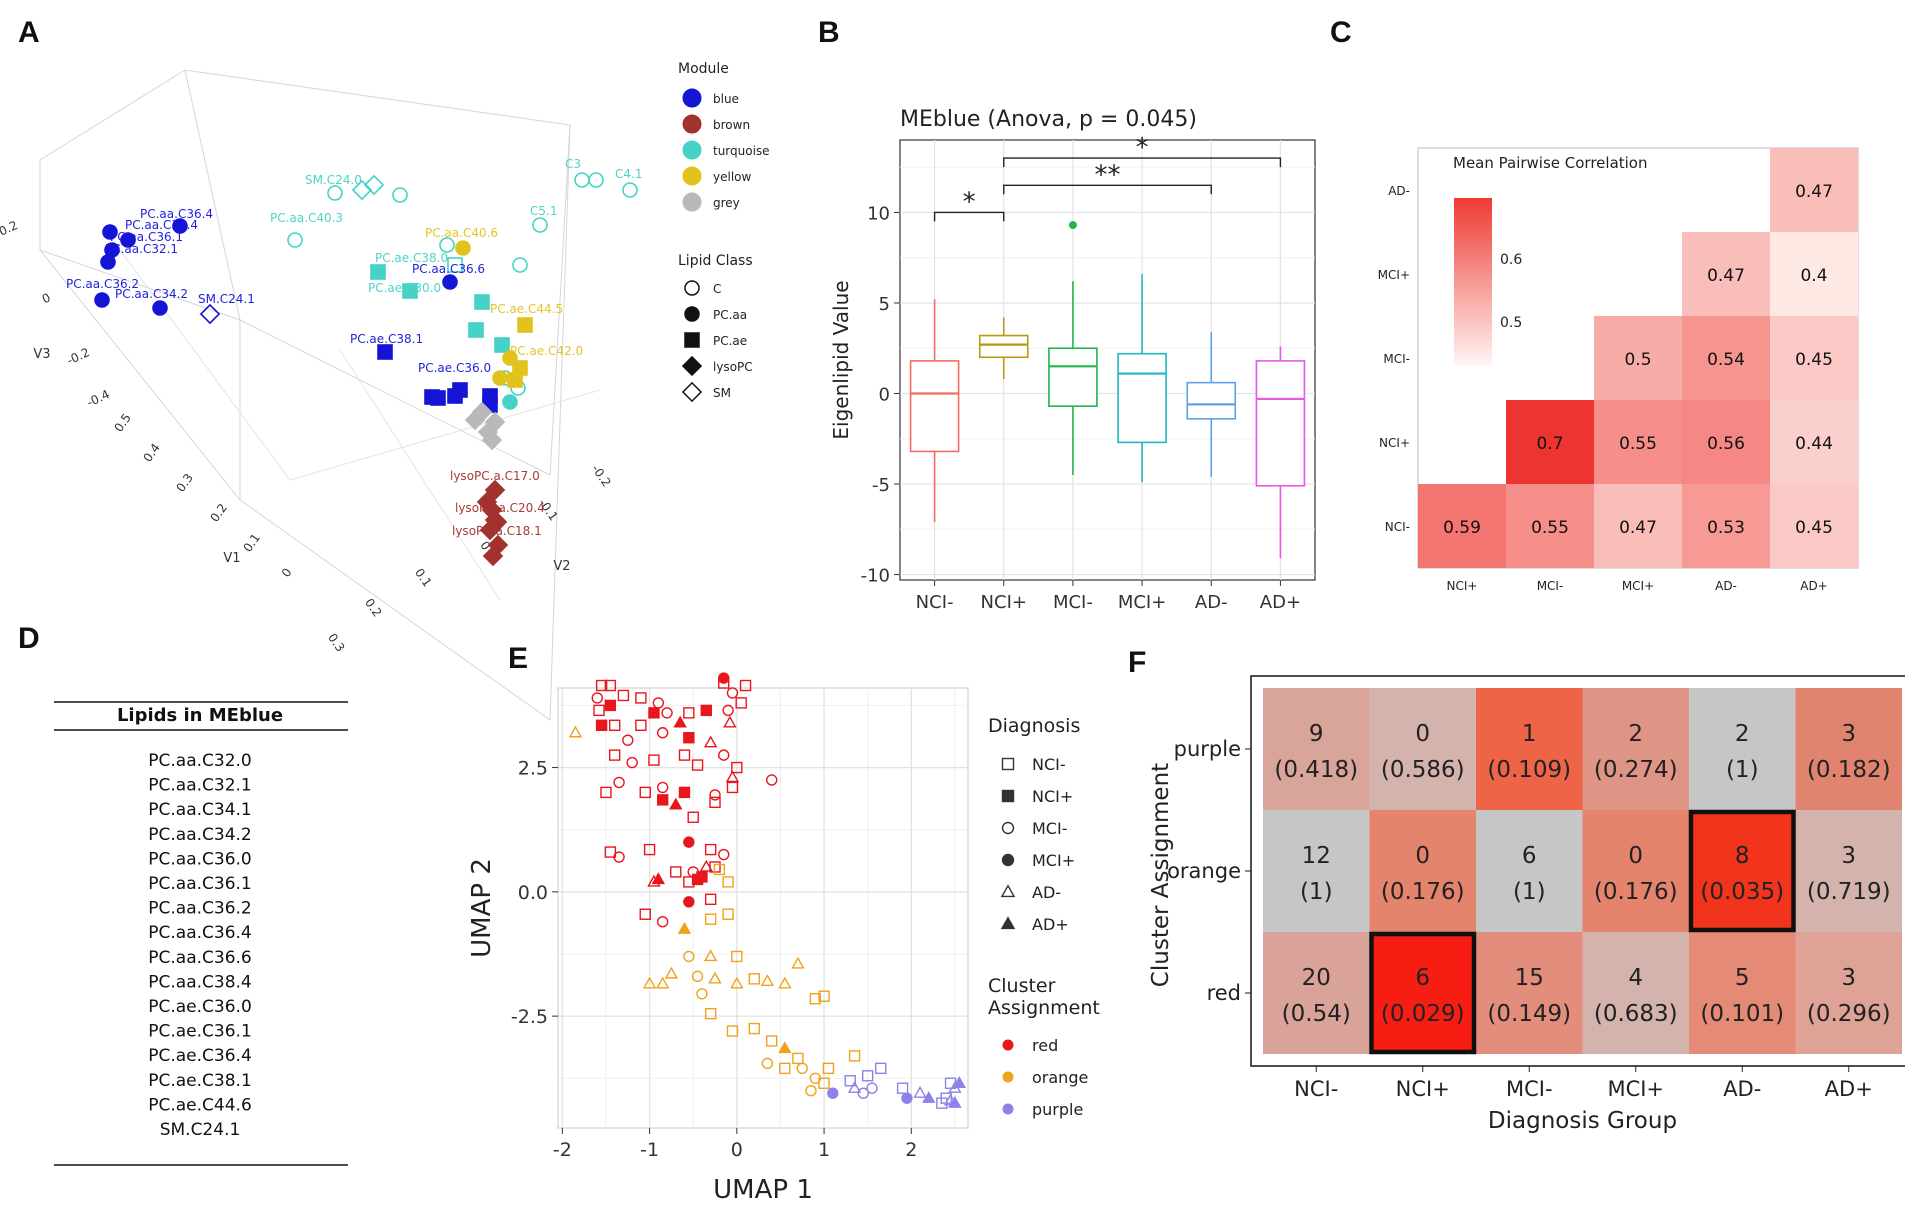  I want to click on cluster-legend-title-line: Cluster, so click(1022, 986).